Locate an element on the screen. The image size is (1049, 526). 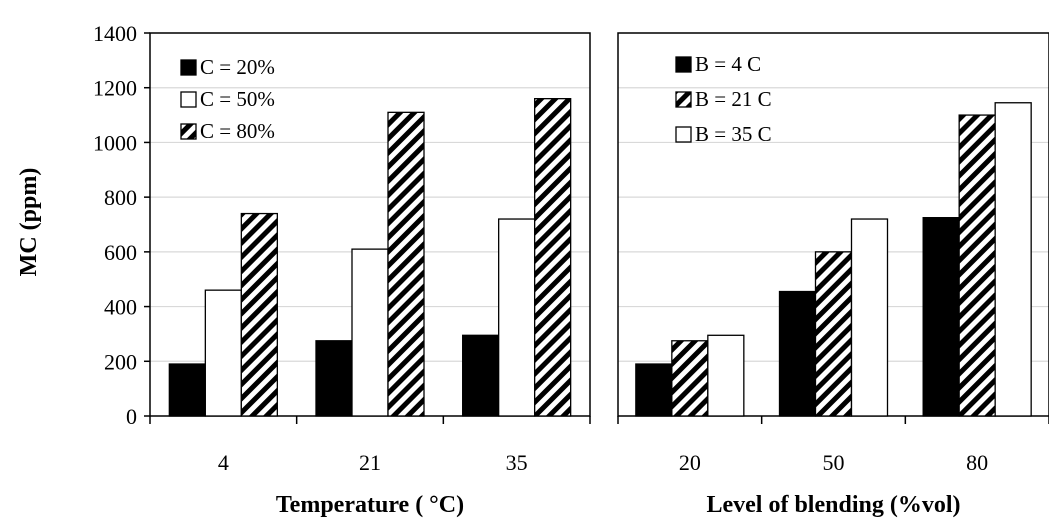
bar-1-s2-c3 is located at coordinates (517, 317).